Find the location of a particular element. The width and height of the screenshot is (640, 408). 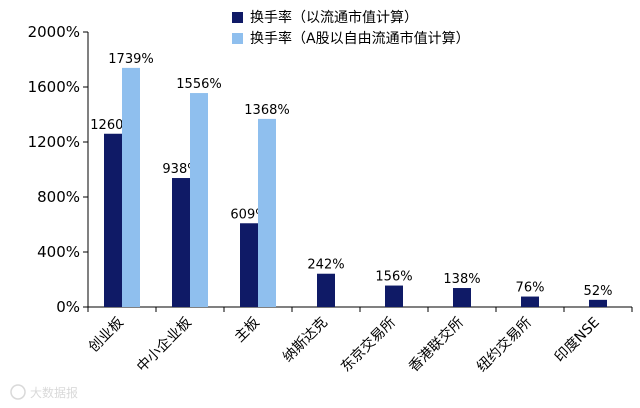

data-label: 138% is located at coordinates (461, 279).